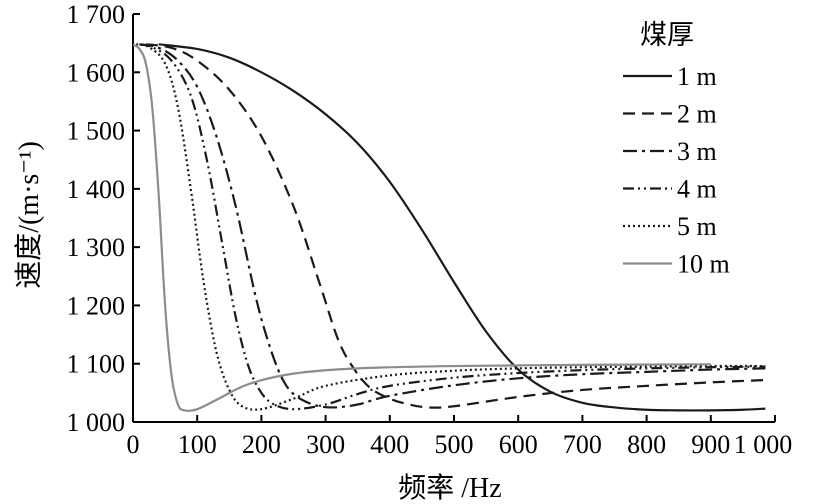 The image size is (826, 504). I want to click on x-tick-label: 600, so click(518, 444).